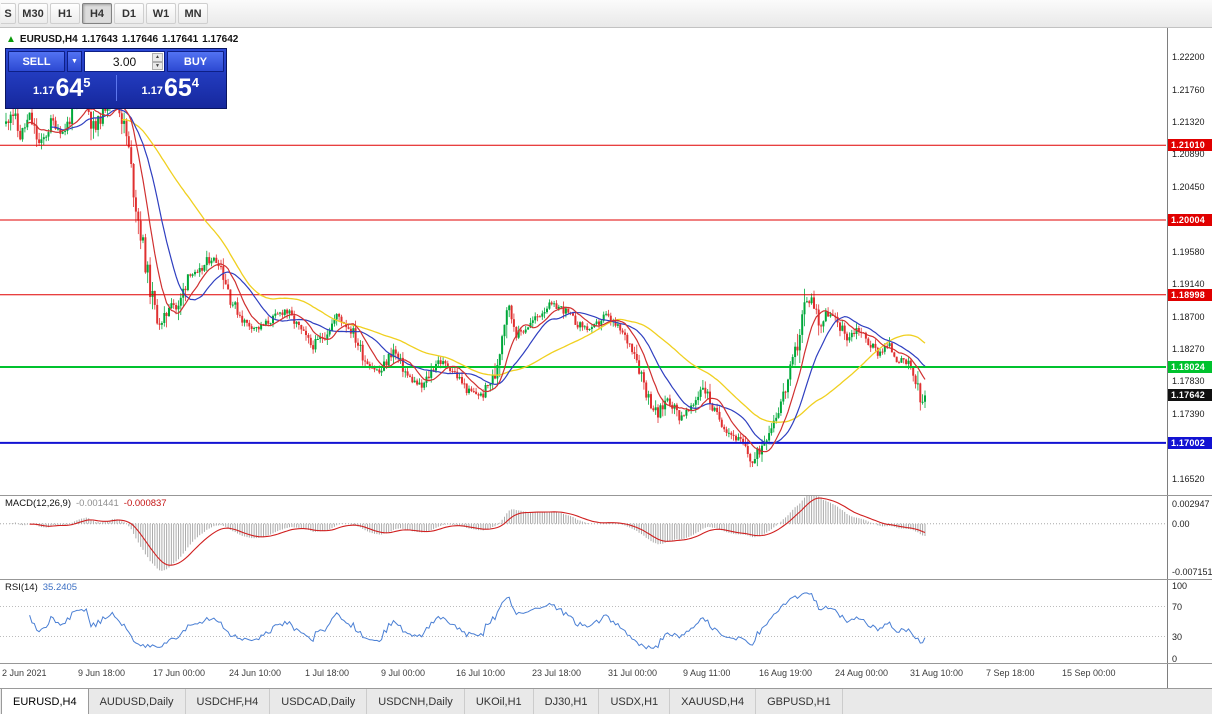 Image resolution: width=1212 pixels, height=714 pixels. I want to click on volume-spinner: ▲ ▼, so click(157, 61).